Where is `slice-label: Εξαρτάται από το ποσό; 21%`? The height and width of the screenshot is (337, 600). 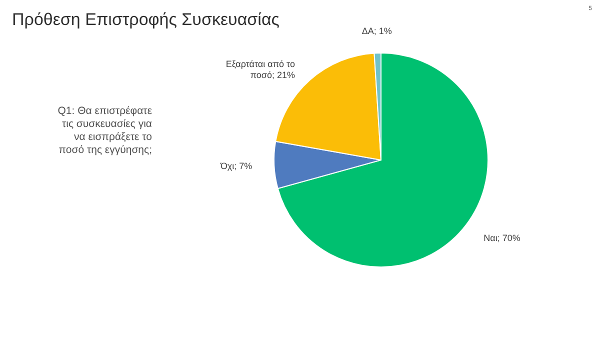 slice-label: Εξαρτάται από το ποσό; 21% is located at coordinates (260, 69).